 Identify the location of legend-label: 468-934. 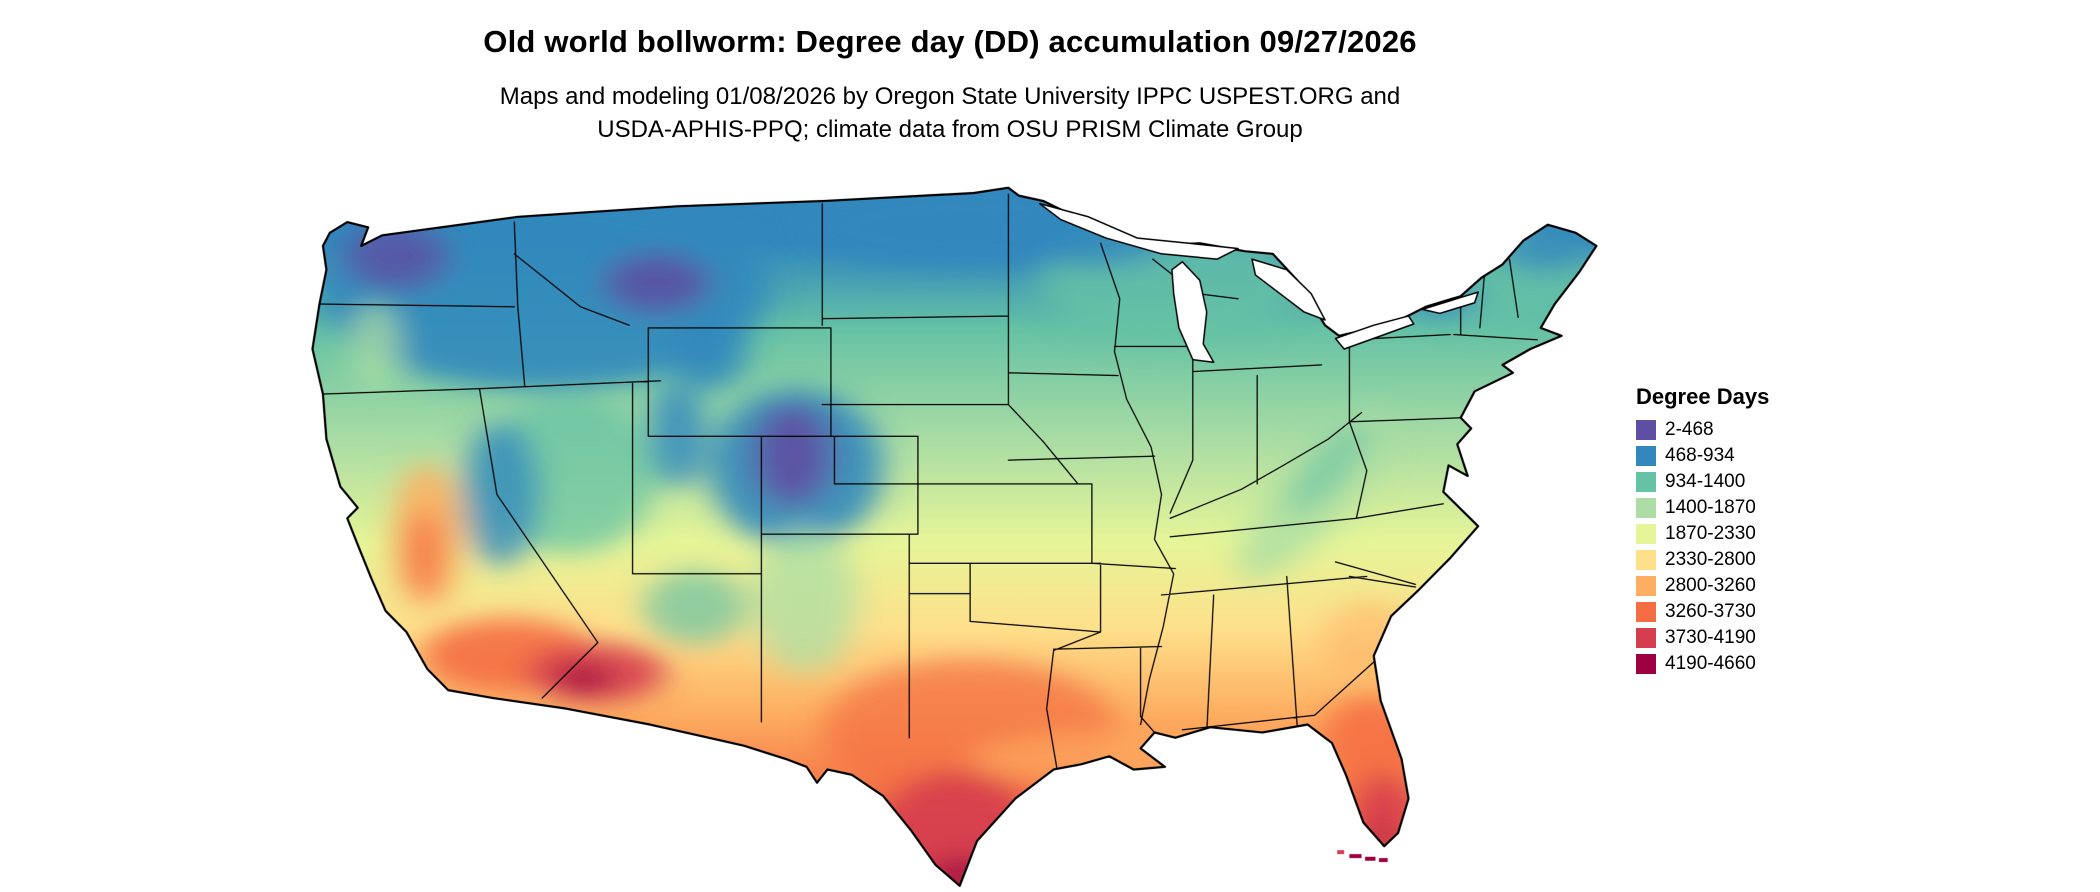
(1700, 455).